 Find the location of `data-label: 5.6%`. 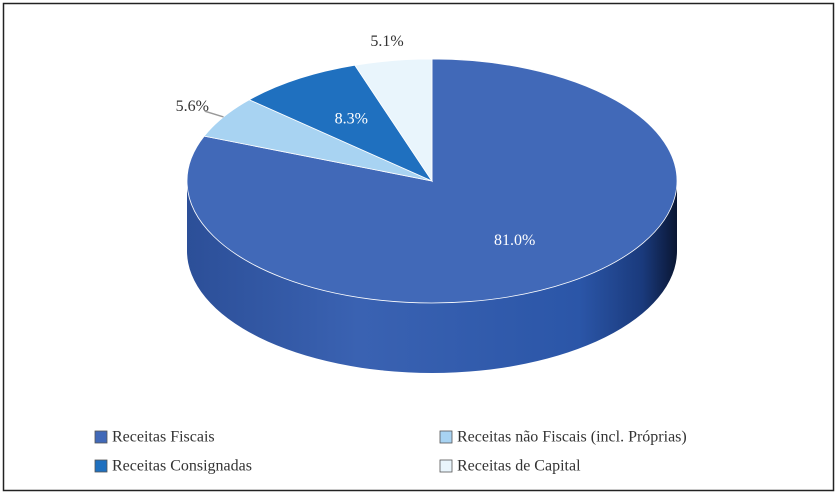

data-label: 5.6% is located at coordinates (192, 106).